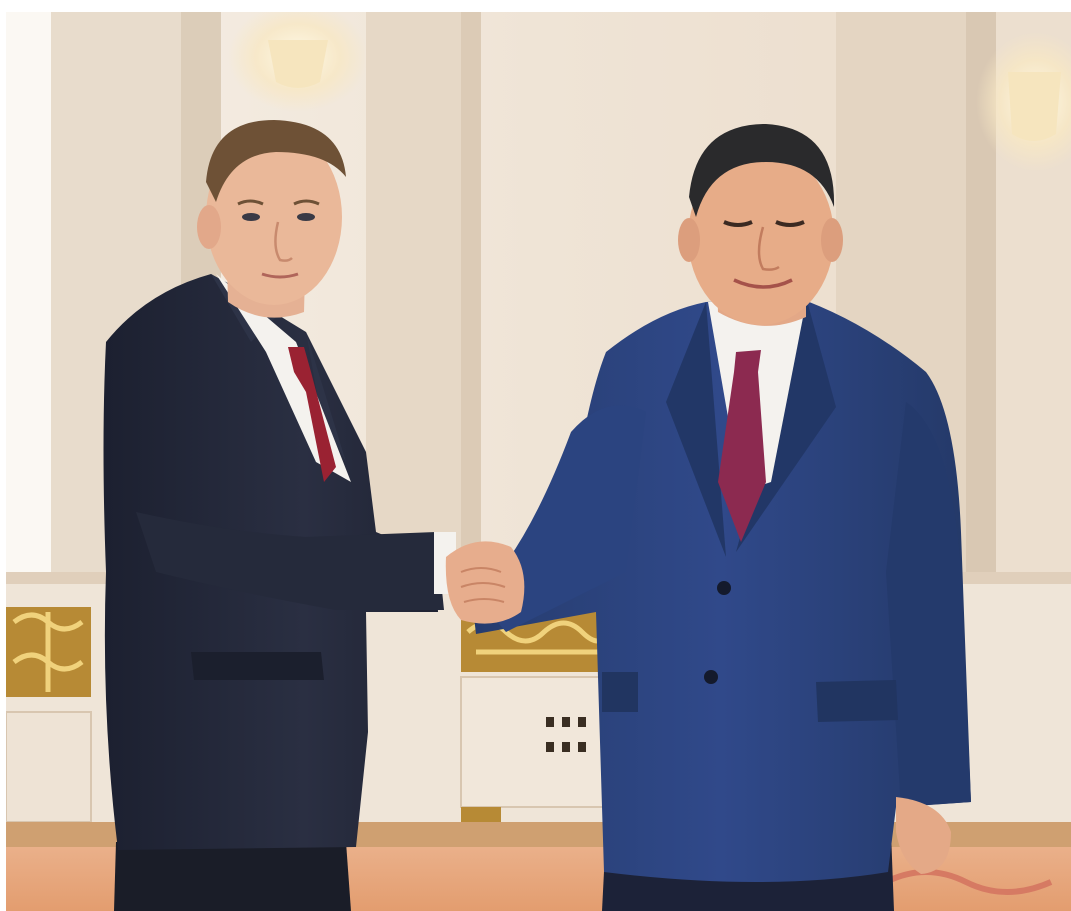  I want to click on tie-red, so click(312, 414).